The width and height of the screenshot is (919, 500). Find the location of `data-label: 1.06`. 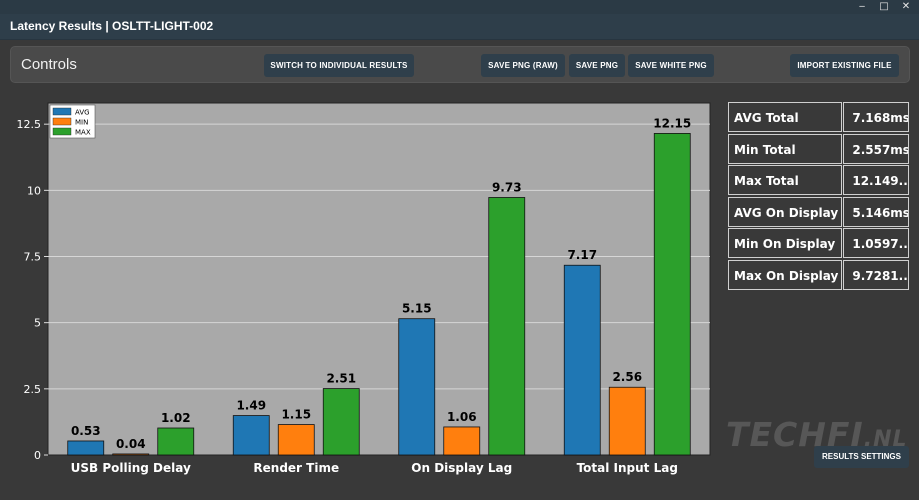

data-label: 1.06 is located at coordinates (462, 417).